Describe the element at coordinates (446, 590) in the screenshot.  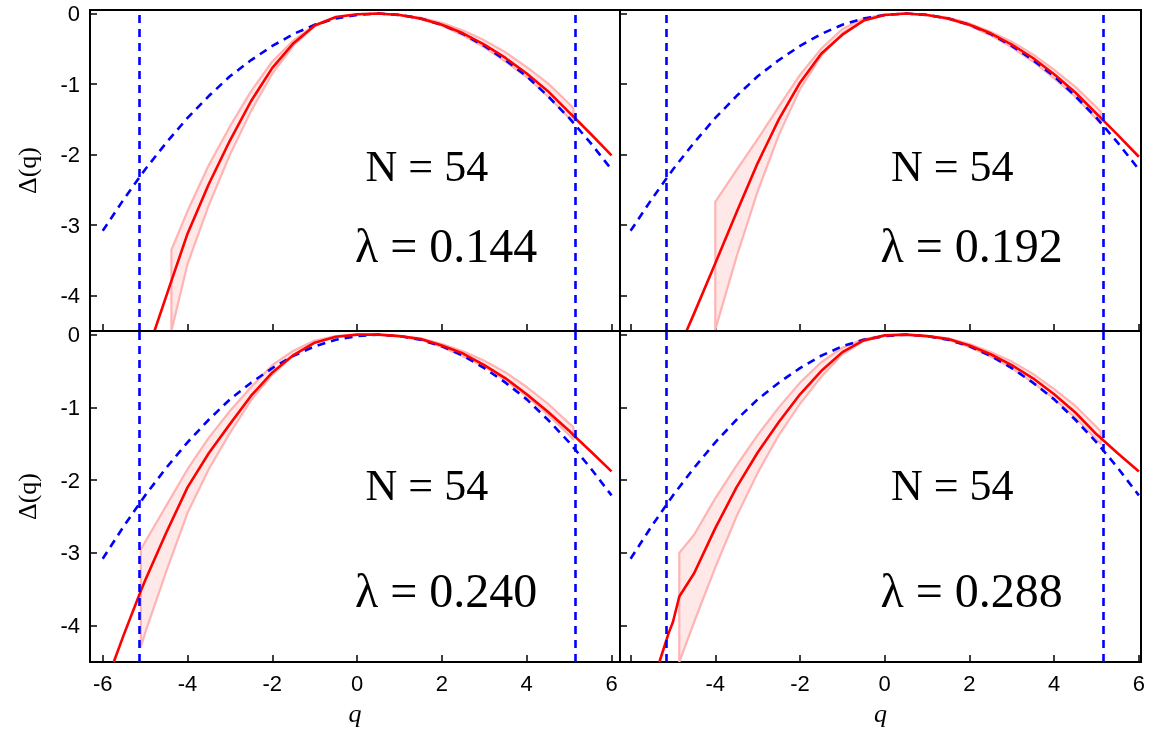
I see `annotation: λ = 0.240` at that location.